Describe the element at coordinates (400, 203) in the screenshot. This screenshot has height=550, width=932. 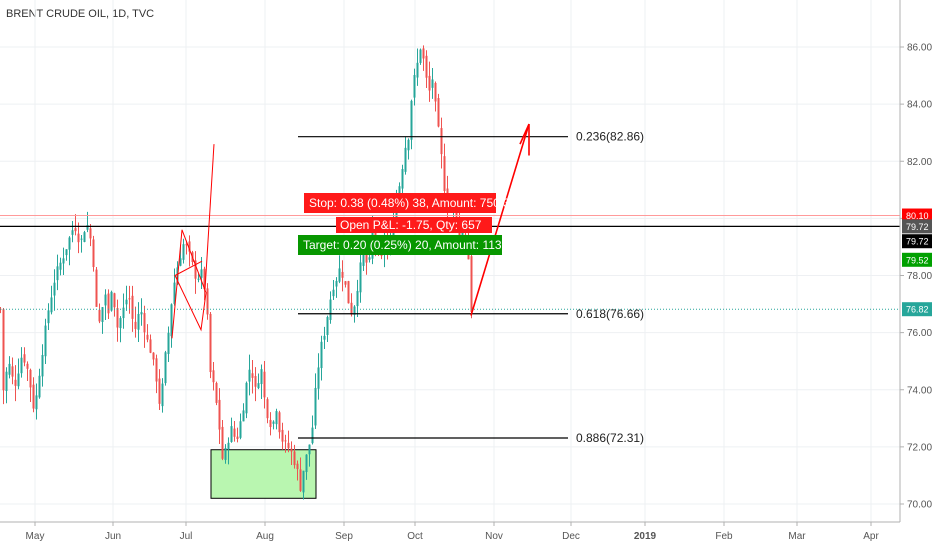
I see `stop-box` at that location.